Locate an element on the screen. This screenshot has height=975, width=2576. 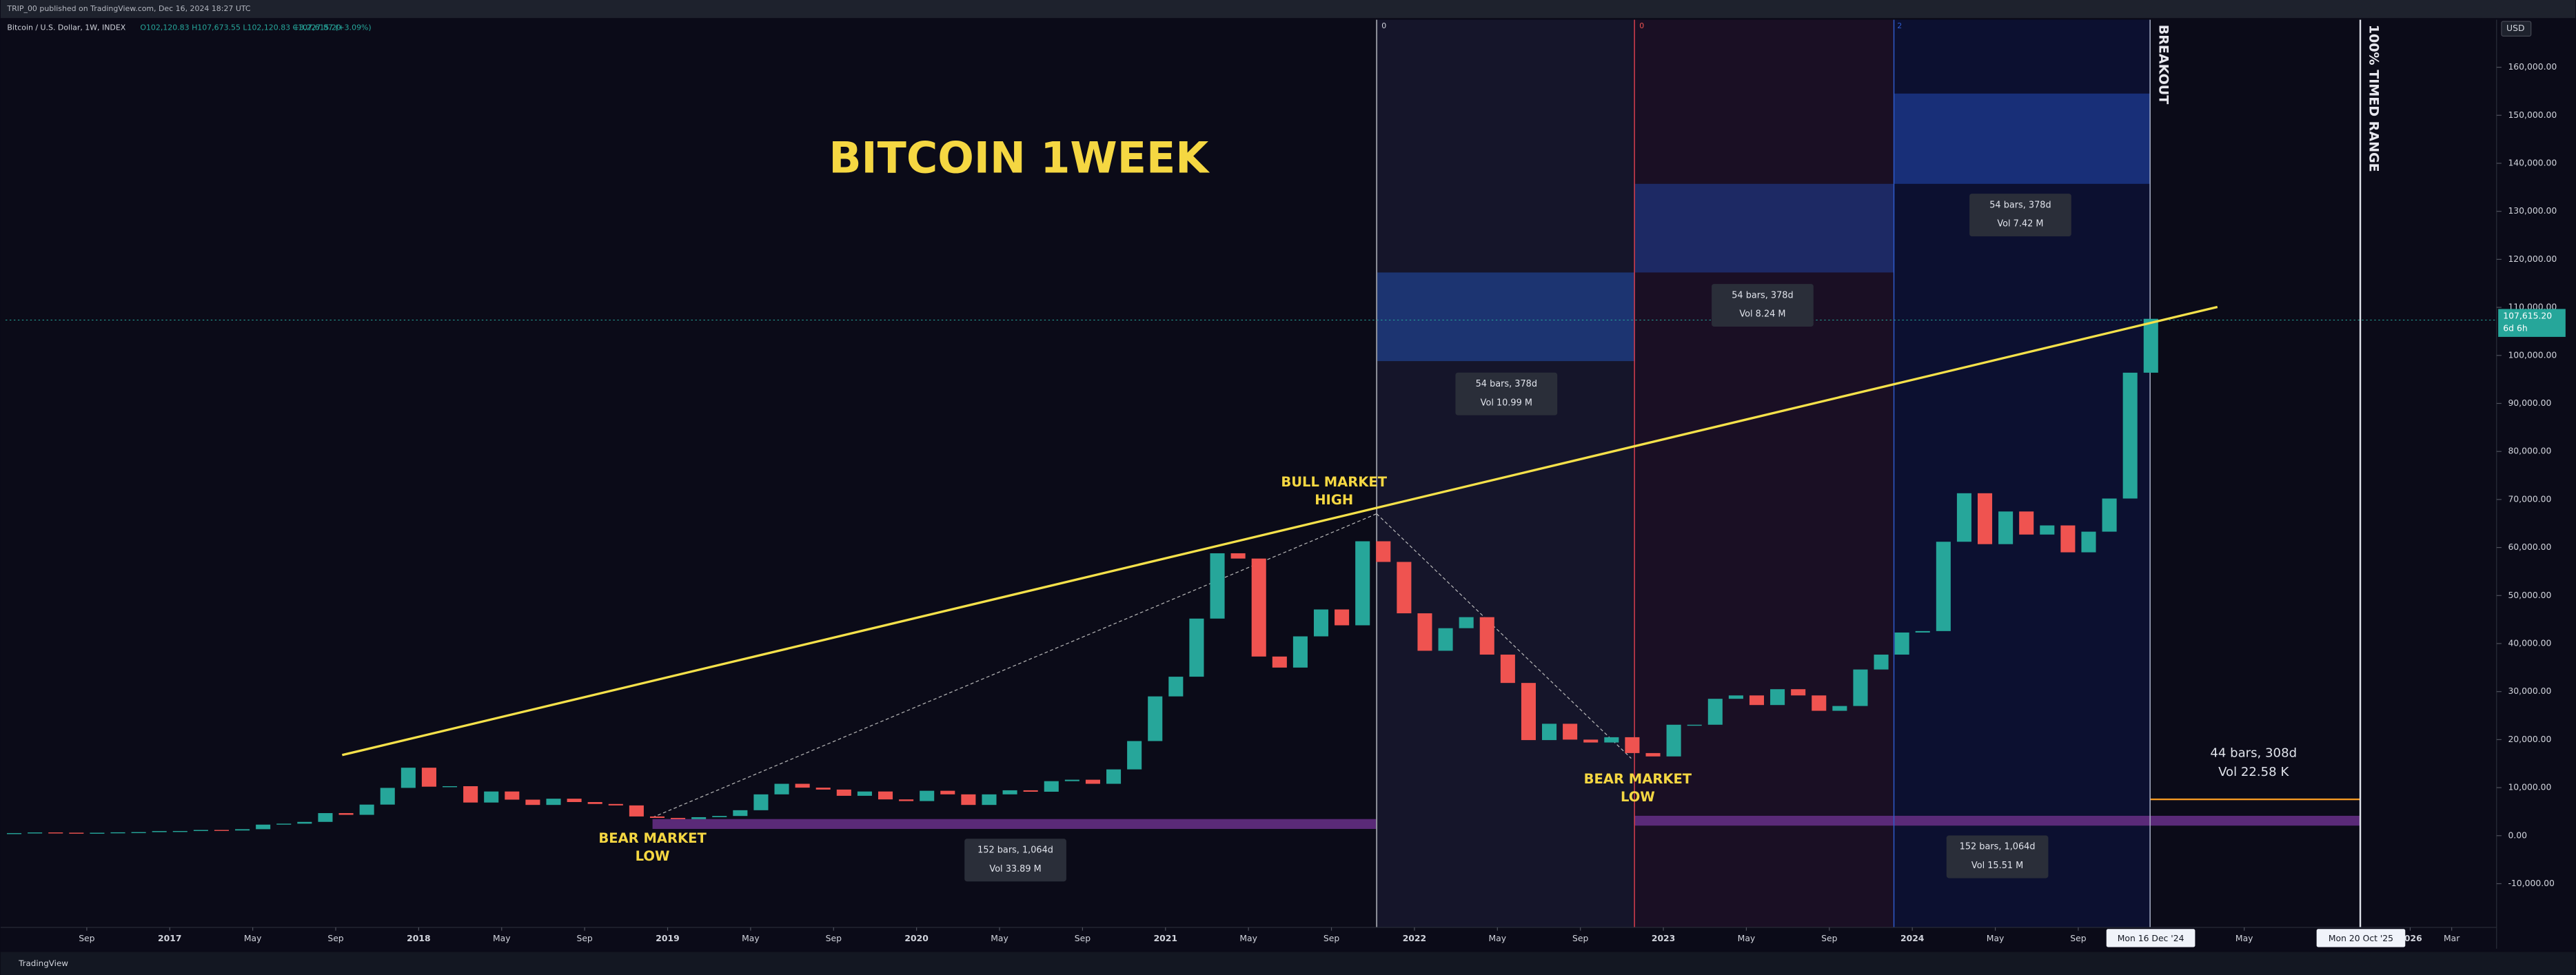
range-label: 44 bars, 308d is located at coordinates (2253, 753).